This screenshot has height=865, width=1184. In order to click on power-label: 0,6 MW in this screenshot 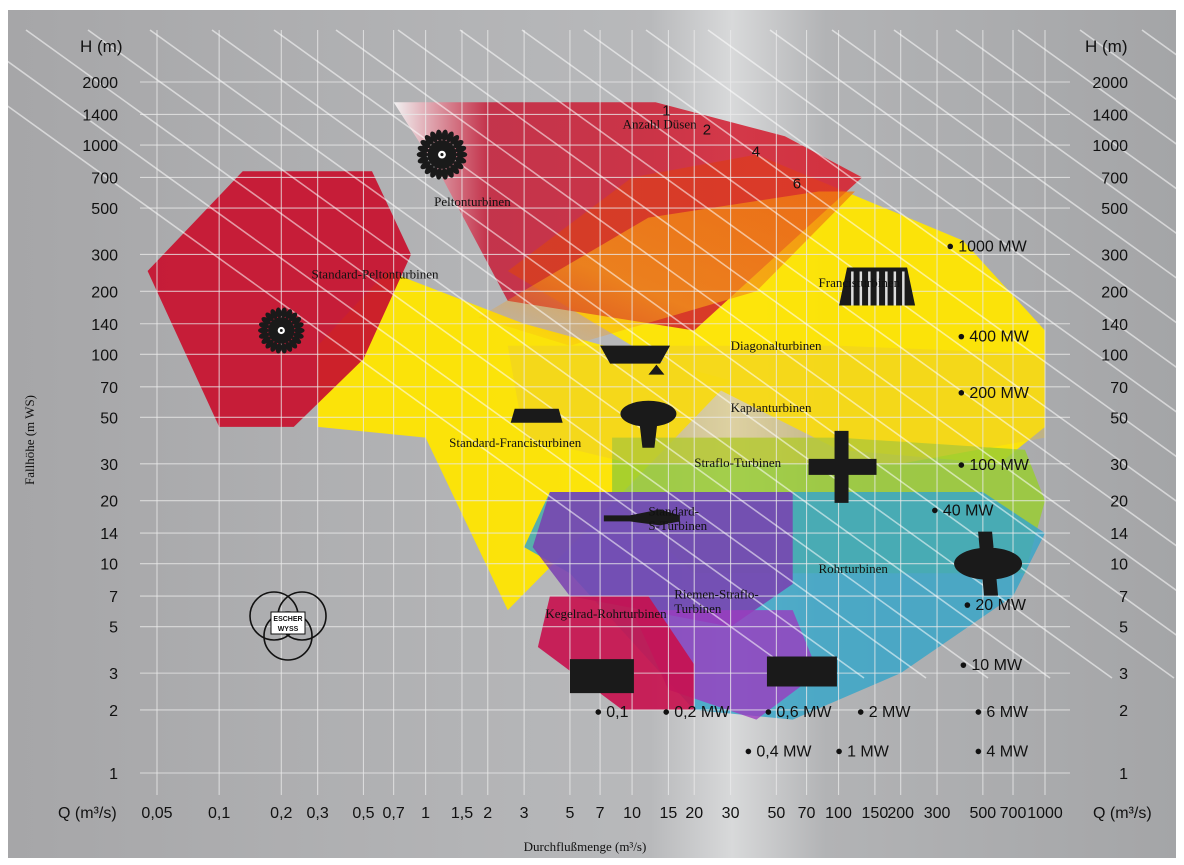, I will do `click(804, 712)`.